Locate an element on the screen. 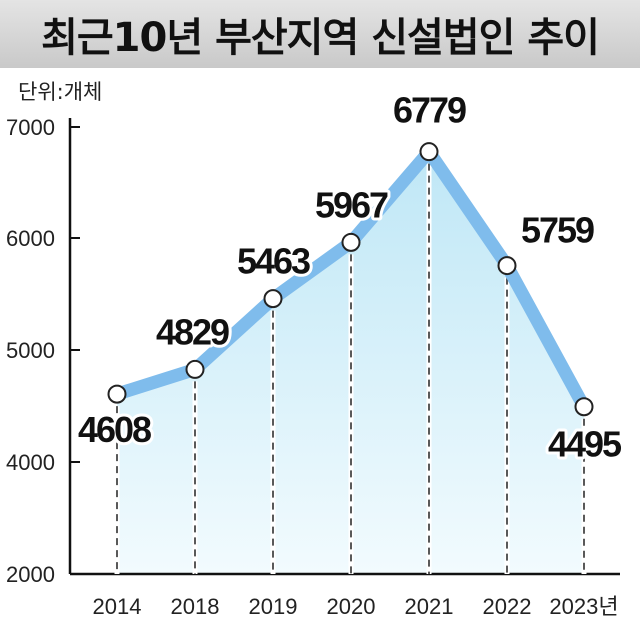 The height and width of the screenshot is (640, 640). data-label: 5759 is located at coordinates (557, 230).